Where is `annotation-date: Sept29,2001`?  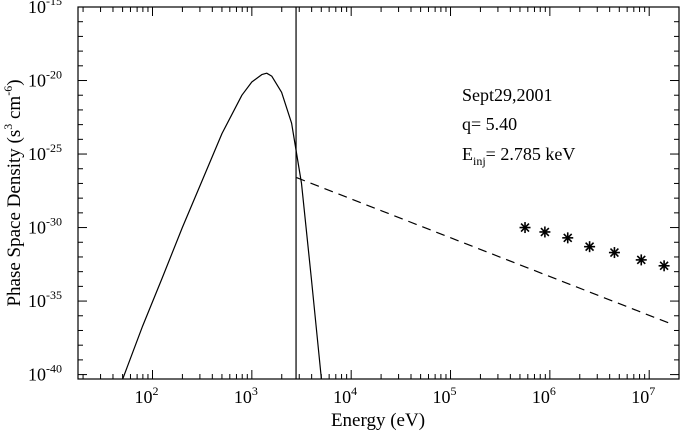 annotation-date: Sept29,2001 is located at coordinates (507, 95).